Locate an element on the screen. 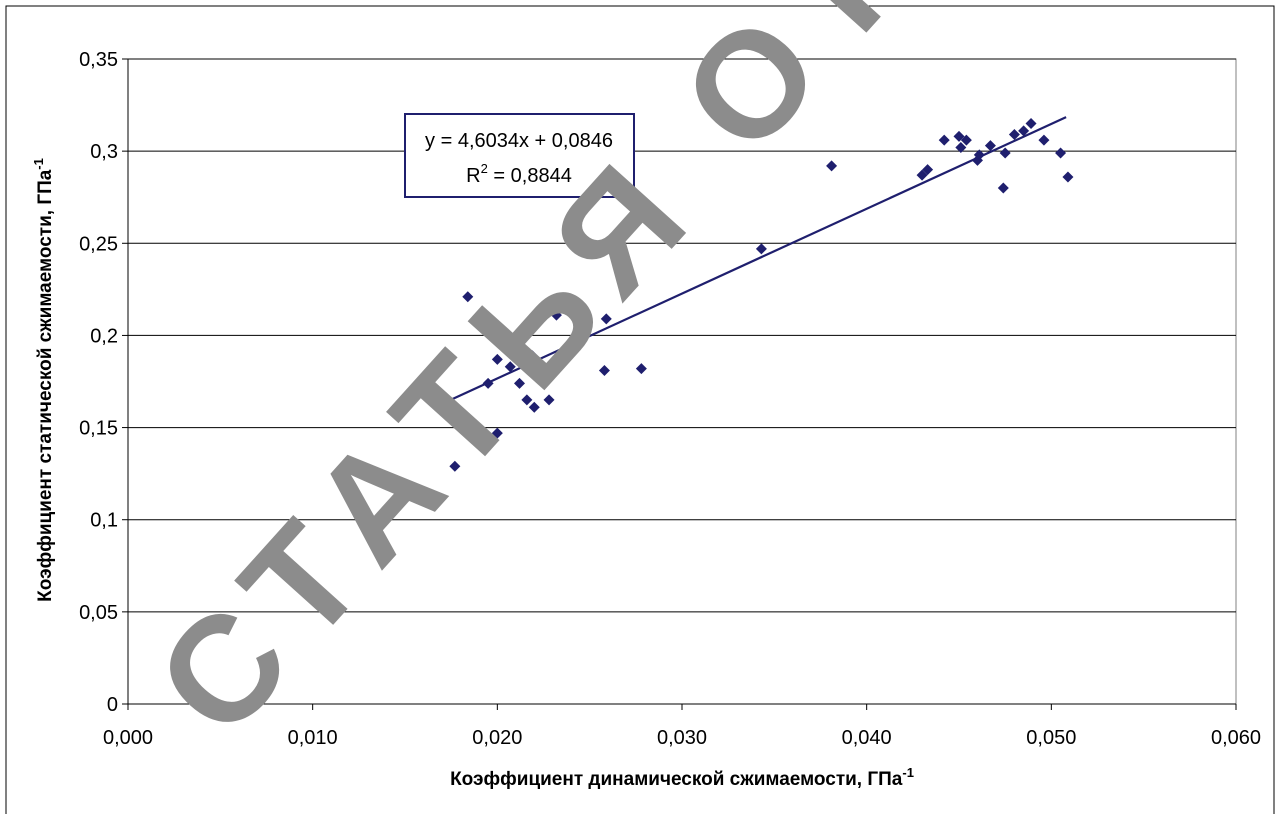 This screenshot has width=1277, height=814. y-tick-label-4: 0,2 is located at coordinates (104, 336).